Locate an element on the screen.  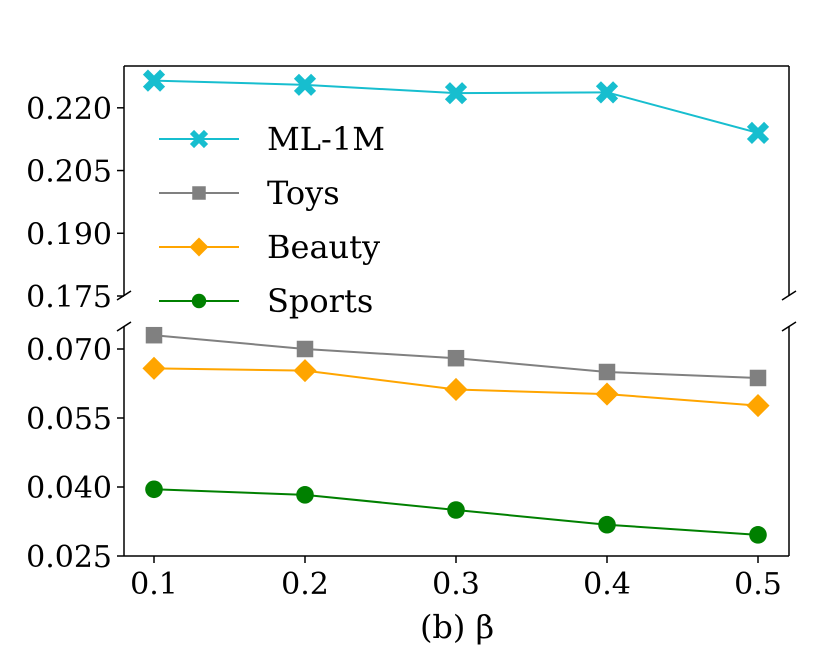
legend-label-beauty: Beauty is located at coordinates (323, 247).